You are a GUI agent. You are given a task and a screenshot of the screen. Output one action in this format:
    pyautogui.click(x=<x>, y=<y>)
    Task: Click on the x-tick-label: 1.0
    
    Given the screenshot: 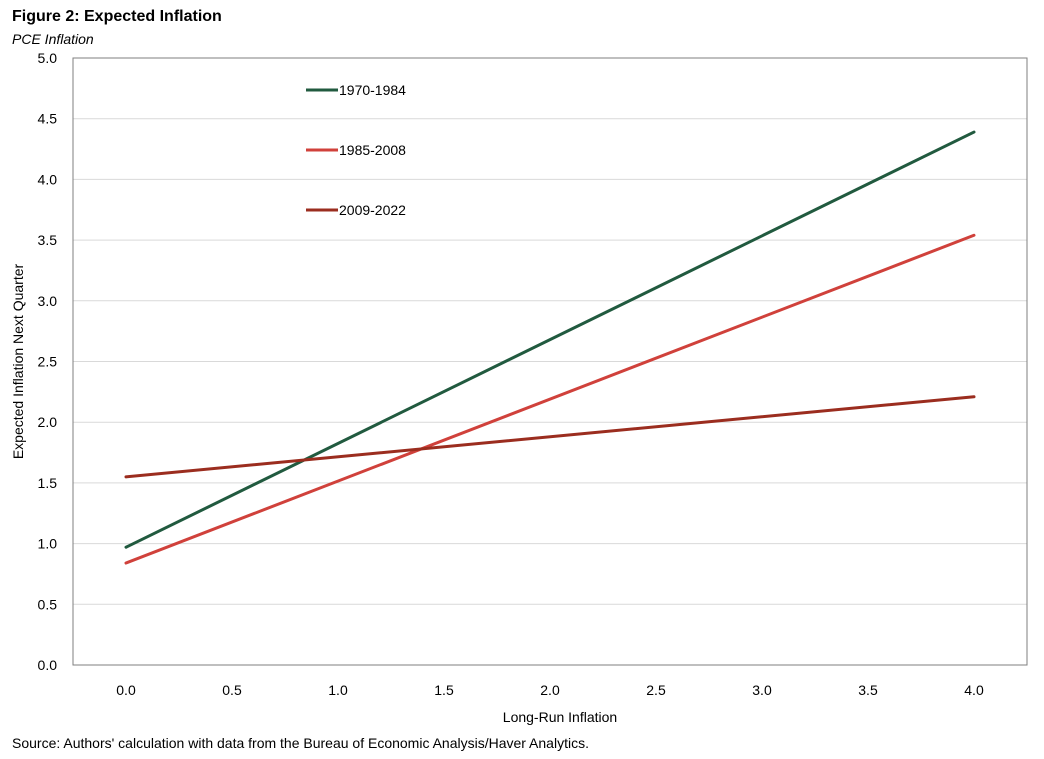 What is the action you would take?
    pyautogui.click(x=338, y=690)
    